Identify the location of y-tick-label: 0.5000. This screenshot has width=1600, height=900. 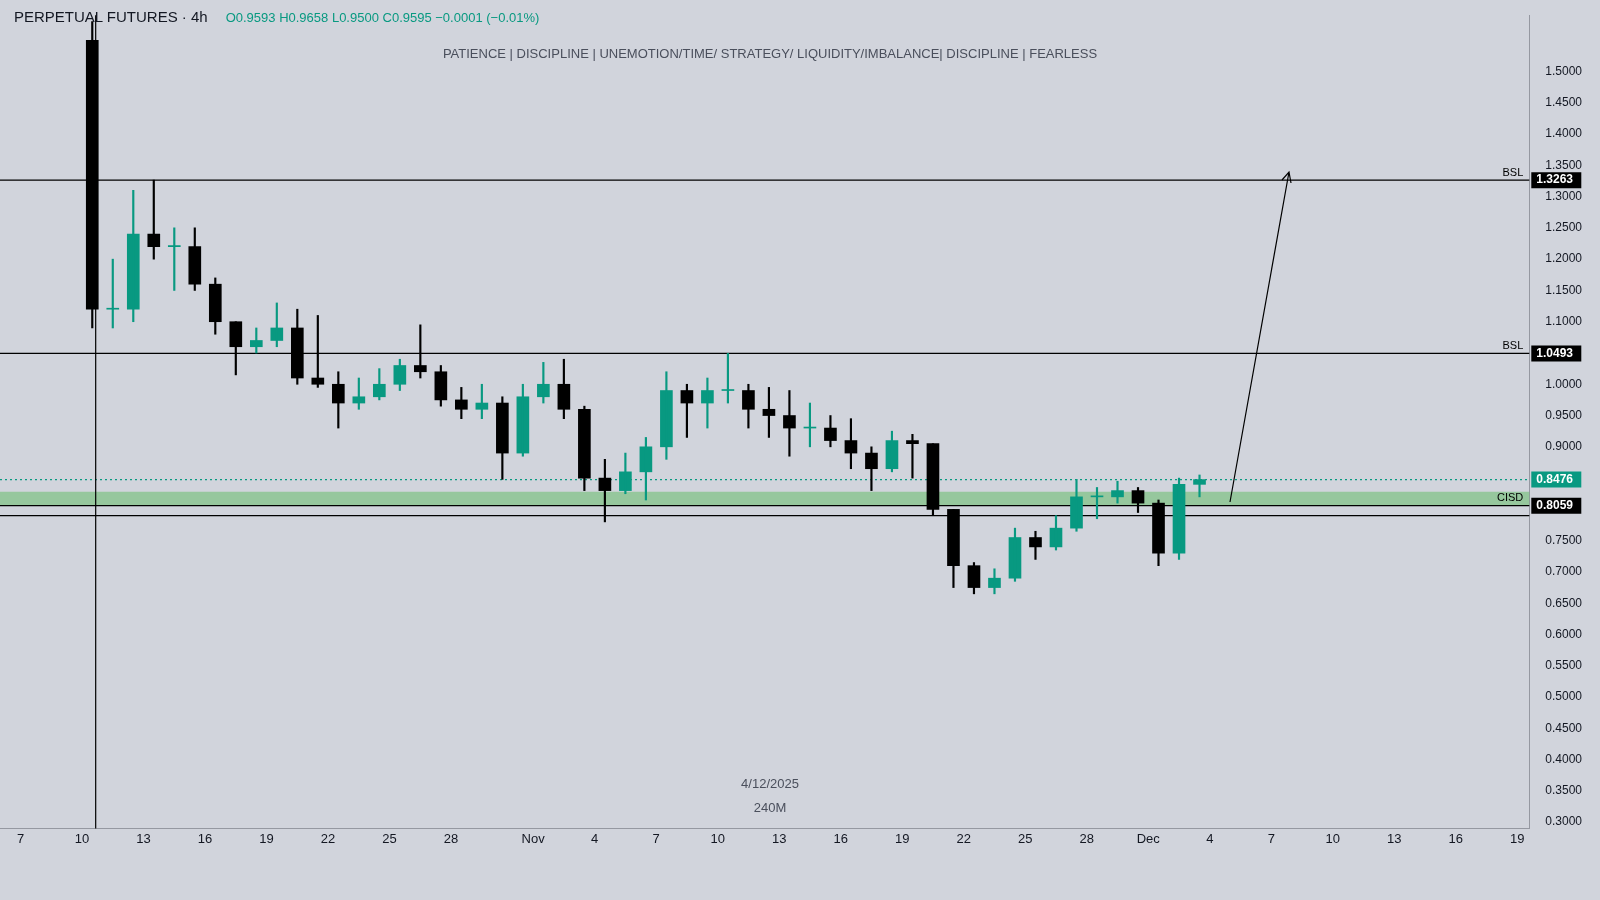
(1564, 696).